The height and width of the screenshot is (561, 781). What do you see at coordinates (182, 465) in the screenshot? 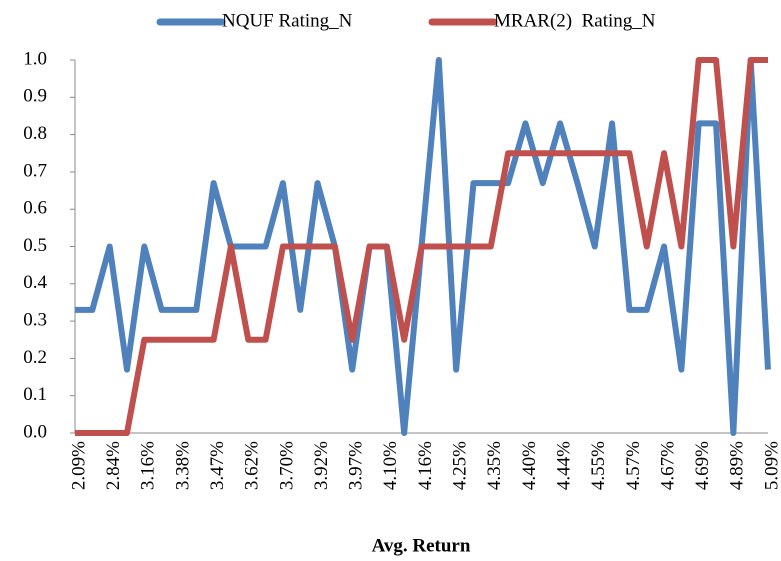
I see `x-tick-label: 3.38%` at bounding box center [182, 465].